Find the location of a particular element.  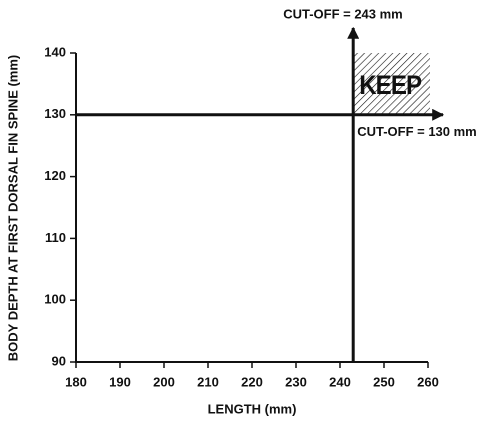

x-tick-label: 190 is located at coordinates (120, 381).